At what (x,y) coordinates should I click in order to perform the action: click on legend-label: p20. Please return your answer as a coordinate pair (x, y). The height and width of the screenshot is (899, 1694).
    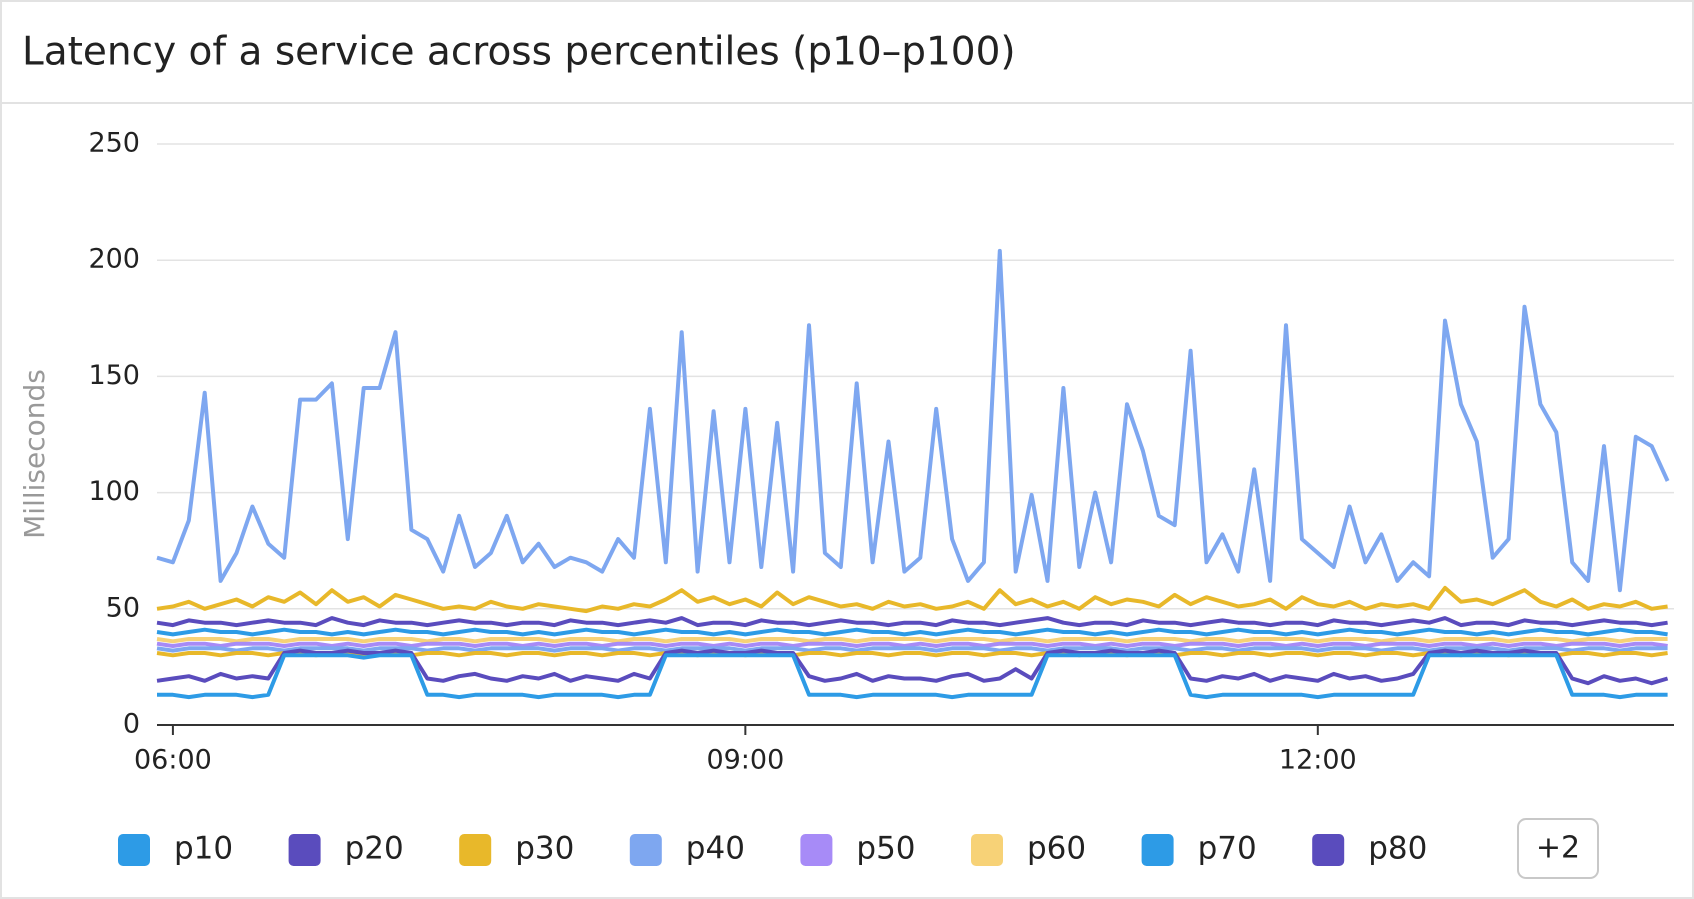
    Looking at the image, I should click on (374, 849).